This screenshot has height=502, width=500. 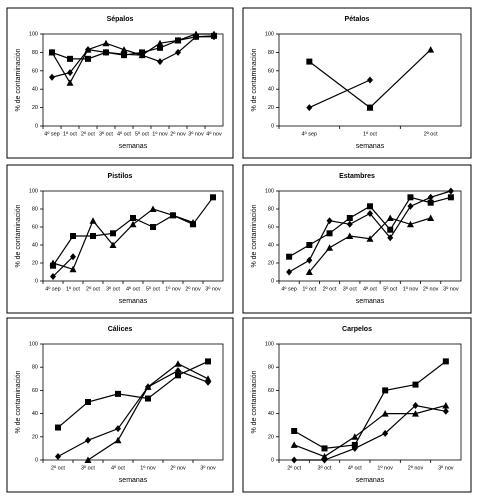 What do you see at coordinates (88, 133) in the screenshot?
I see `x-tick-label: 2º oct` at bounding box center [88, 133].